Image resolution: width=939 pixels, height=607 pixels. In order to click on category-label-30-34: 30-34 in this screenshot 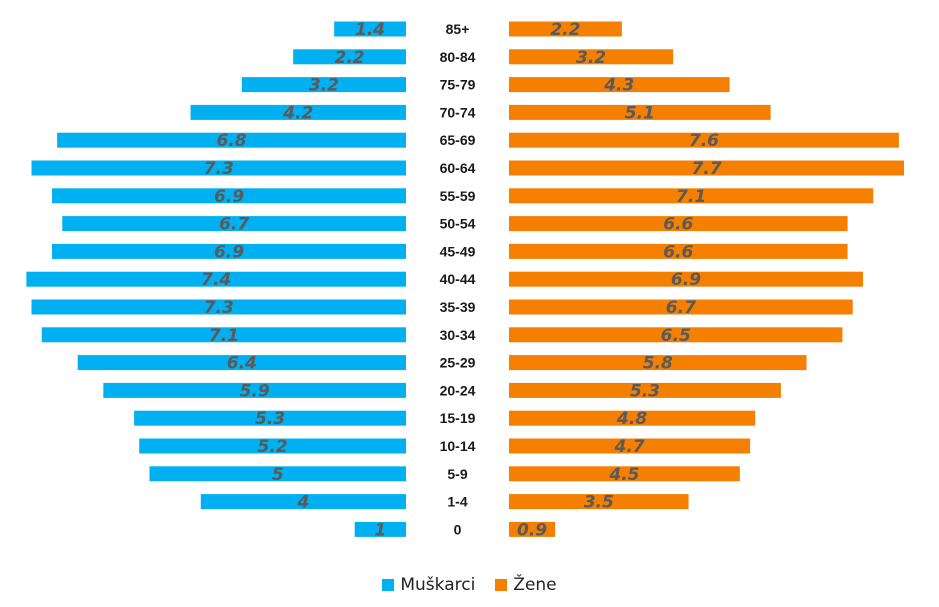, I will do `click(458, 335)`.